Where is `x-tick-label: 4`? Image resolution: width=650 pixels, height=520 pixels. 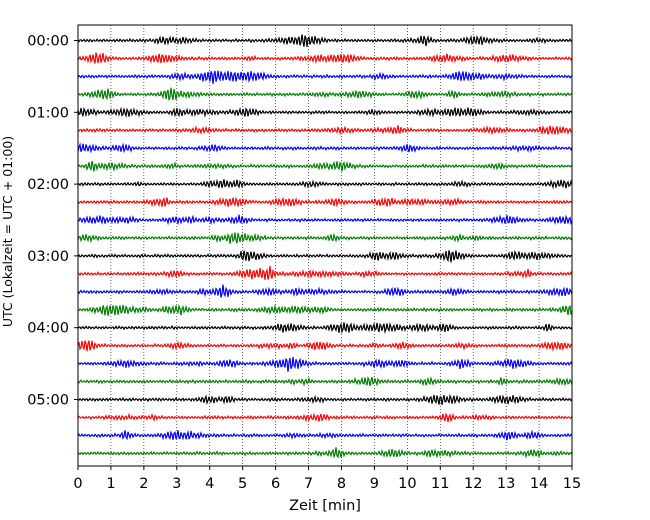 x-tick-label: 4 is located at coordinates (209, 484).